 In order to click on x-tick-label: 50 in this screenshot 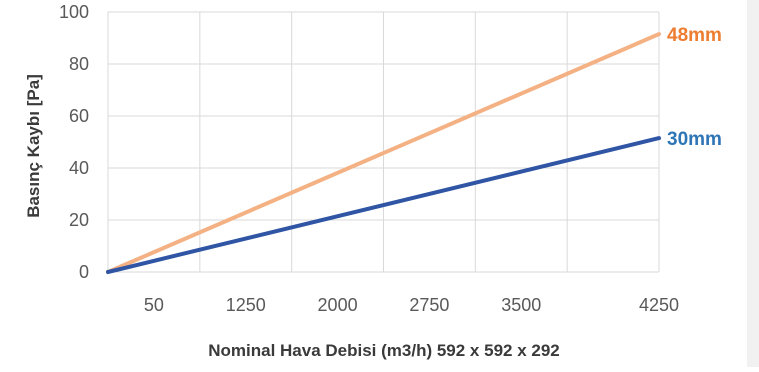, I will do `click(154, 305)`.